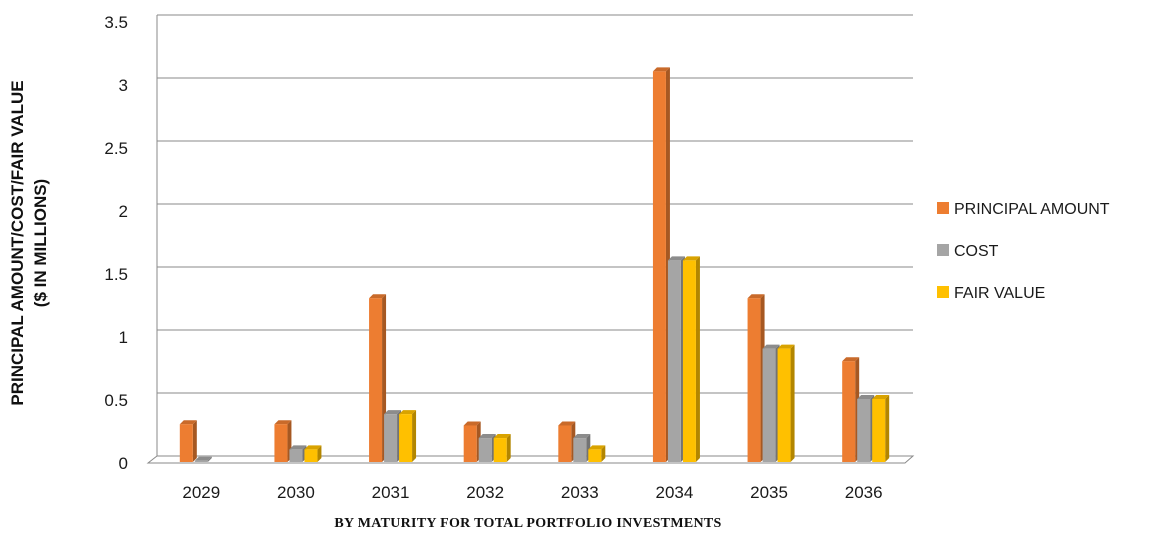 This screenshot has width=1160, height=533. I want to click on legend-label: FAIR VALUE, so click(999, 293).